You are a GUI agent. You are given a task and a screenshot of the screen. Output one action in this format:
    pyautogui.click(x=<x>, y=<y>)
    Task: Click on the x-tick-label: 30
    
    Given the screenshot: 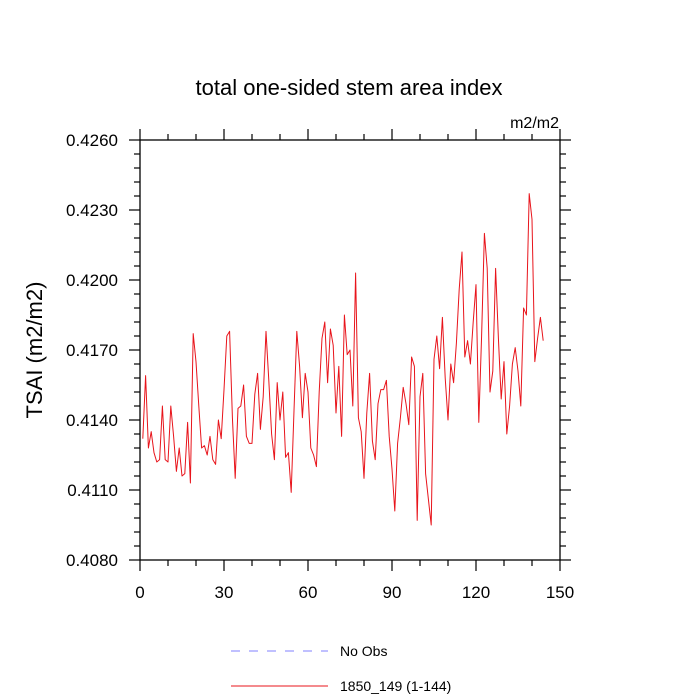 What is the action you would take?
    pyautogui.click(x=224, y=592)
    